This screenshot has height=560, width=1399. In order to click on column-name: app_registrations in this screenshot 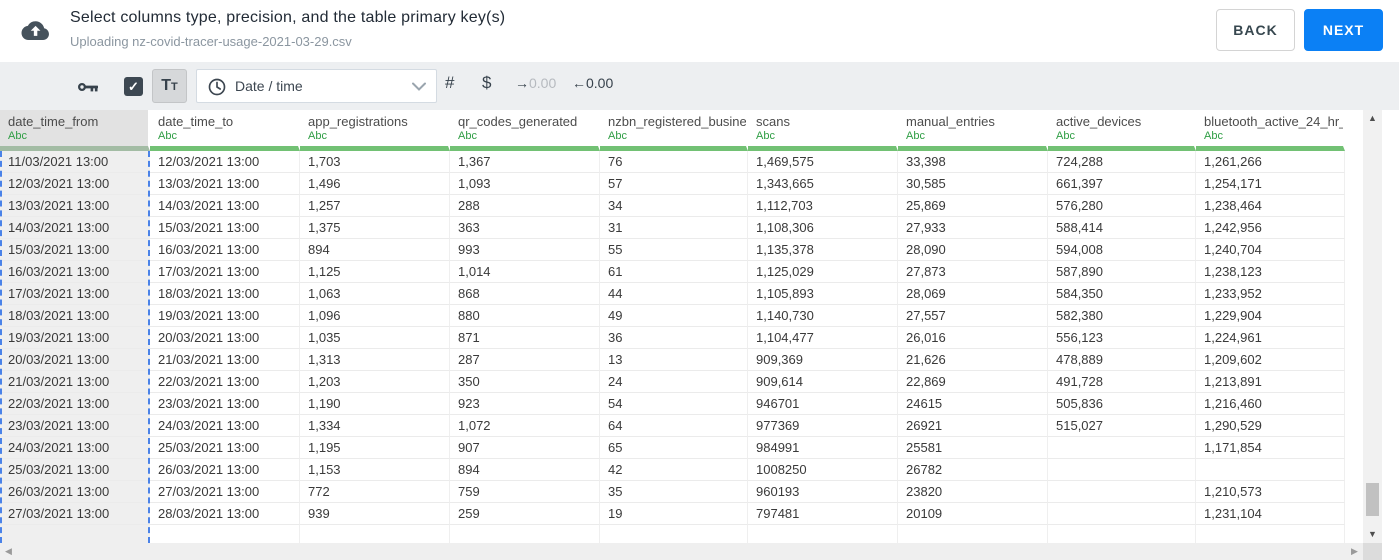, I will do `click(358, 121)`.